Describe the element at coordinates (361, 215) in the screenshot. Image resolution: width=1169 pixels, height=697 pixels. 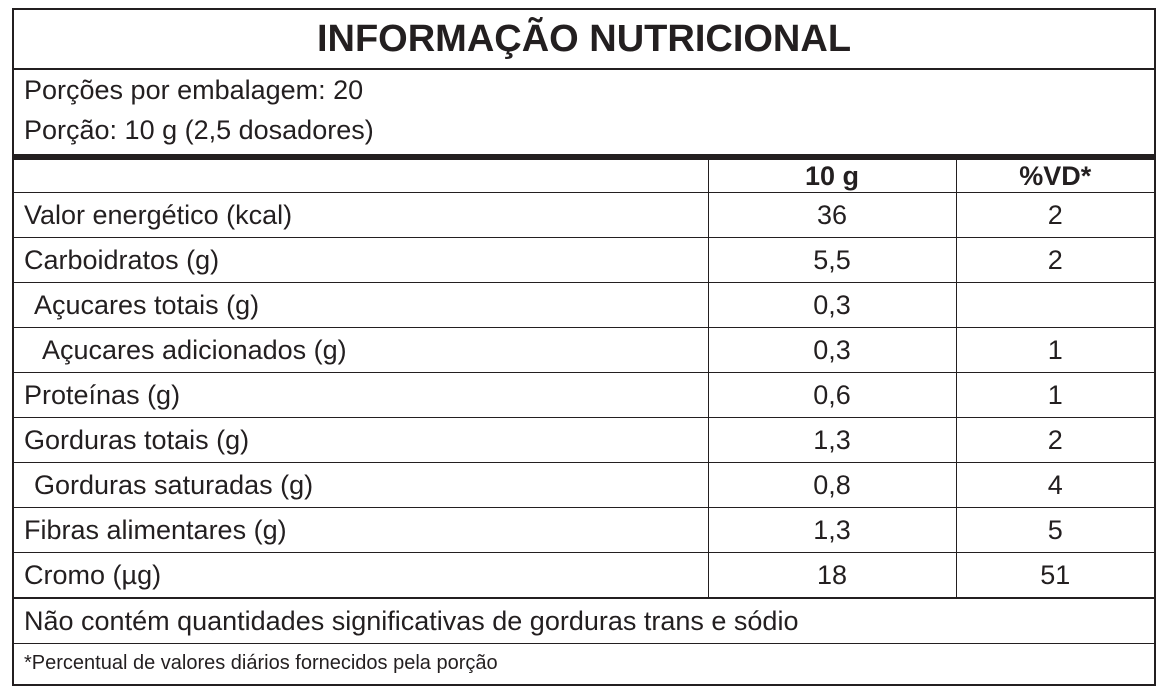
I see `nutrient-name: Valor energético (kcal)` at that location.